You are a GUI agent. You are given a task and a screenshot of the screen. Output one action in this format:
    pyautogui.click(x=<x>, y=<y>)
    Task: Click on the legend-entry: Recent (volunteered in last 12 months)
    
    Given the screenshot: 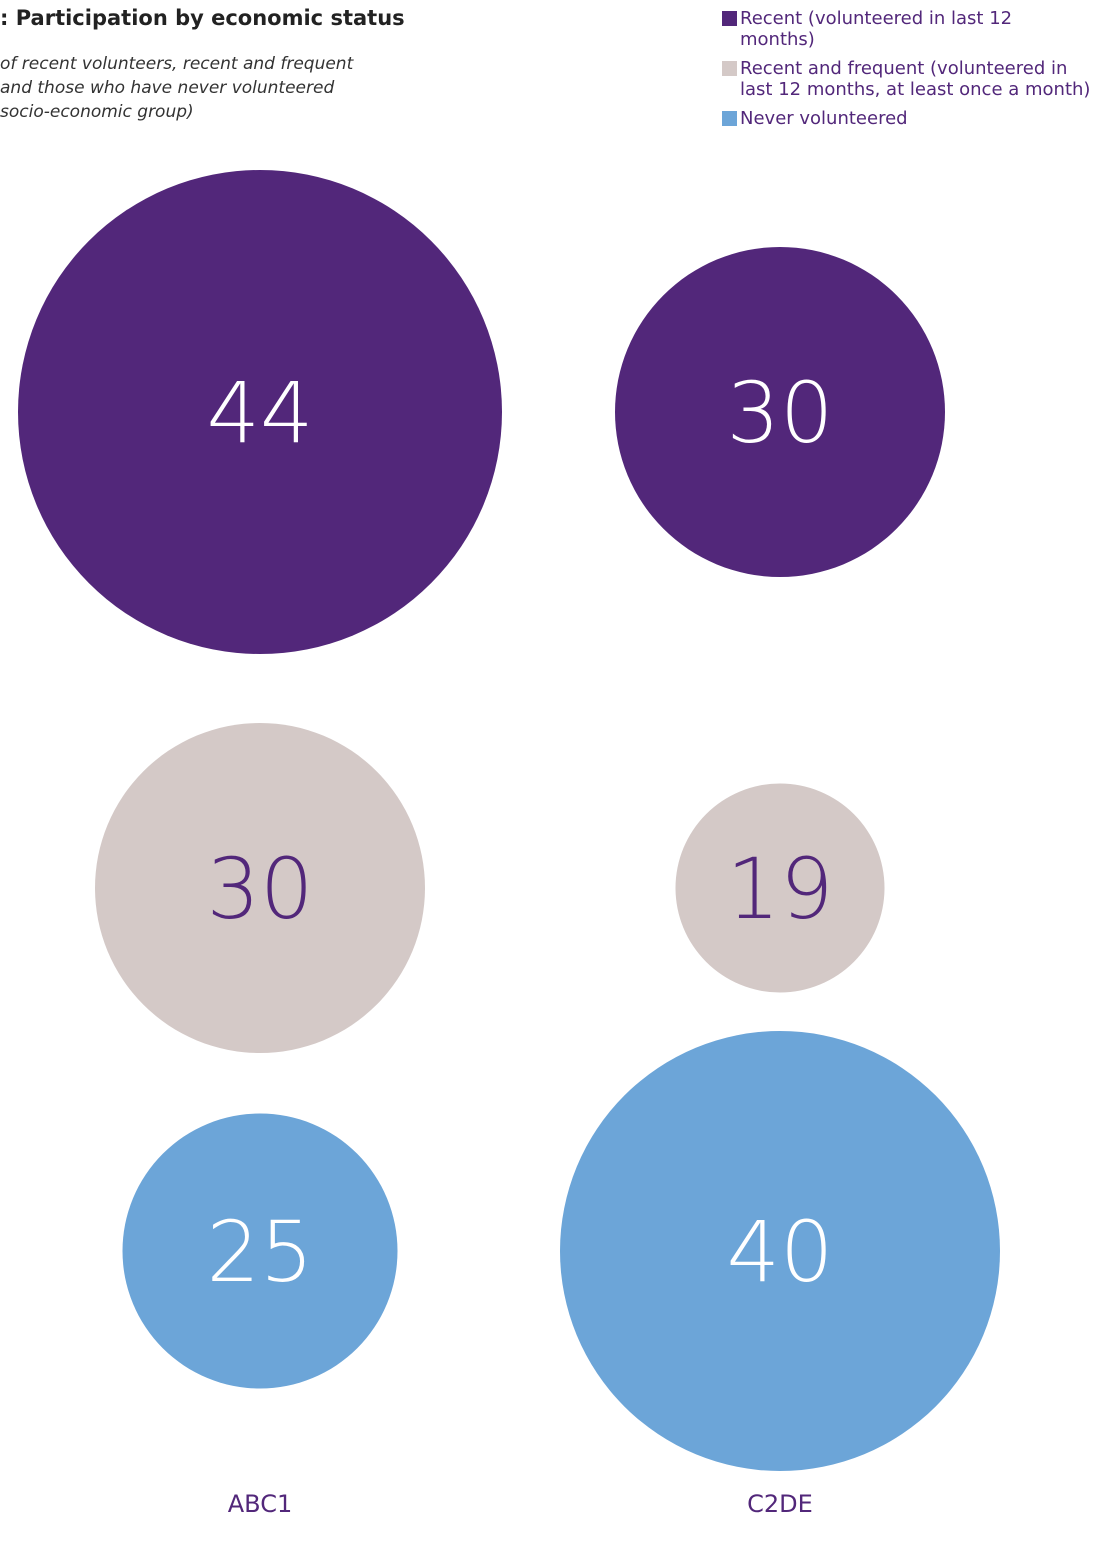 What is the action you would take?
    pyautogui.click(x=907, y=29)
    